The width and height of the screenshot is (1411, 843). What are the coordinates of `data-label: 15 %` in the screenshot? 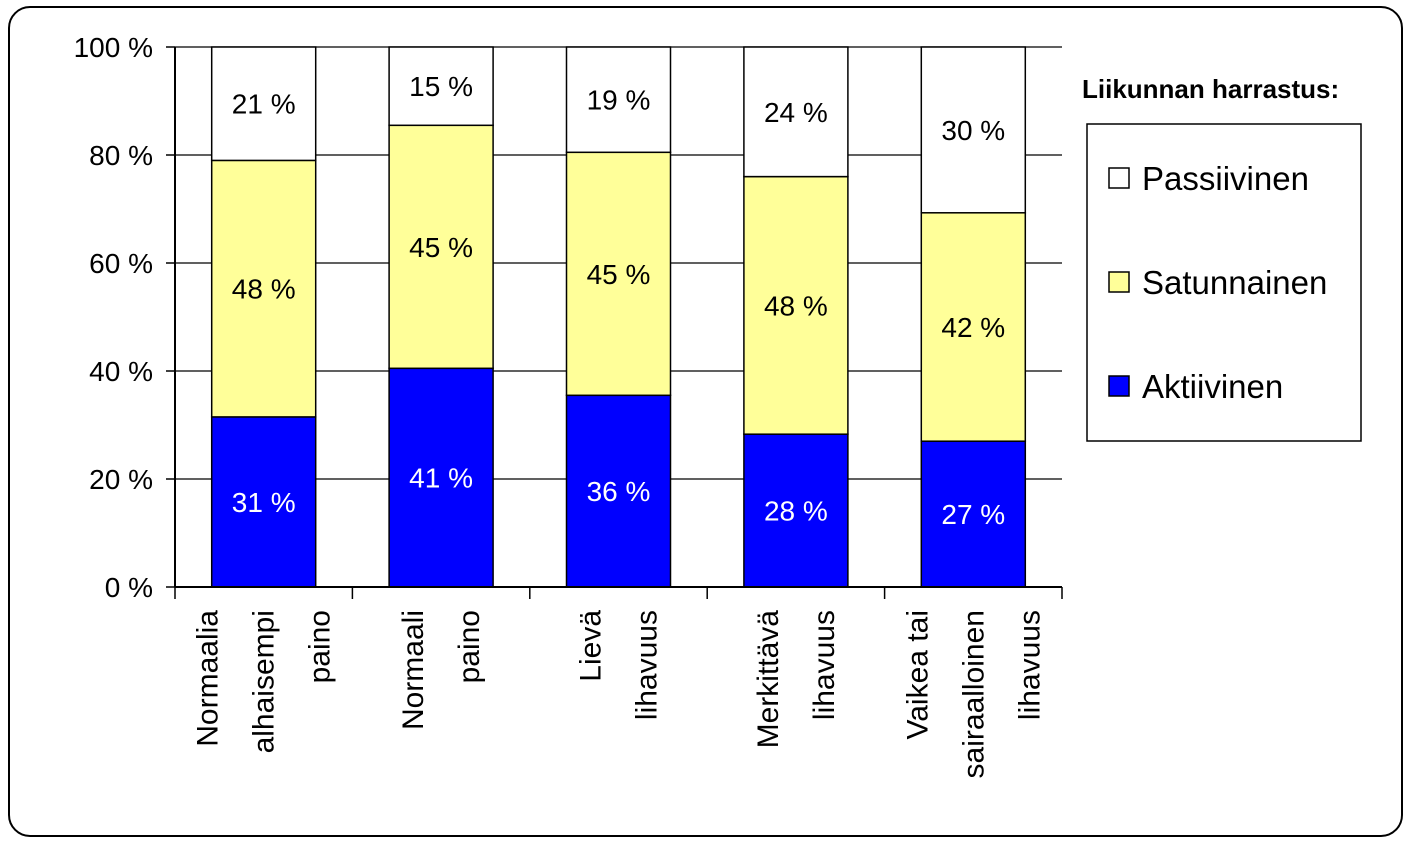 It's located at (441, 86).